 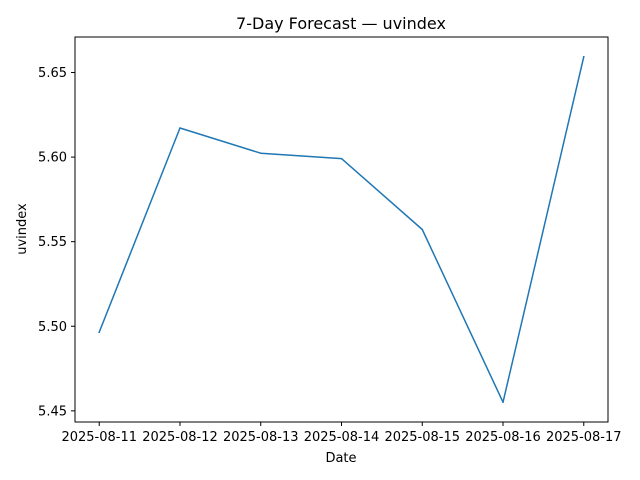 What do you see at coordinates (340, 458) in the screenshot?
I see `x-axis-label: Date` at bounding box center [340, 458].